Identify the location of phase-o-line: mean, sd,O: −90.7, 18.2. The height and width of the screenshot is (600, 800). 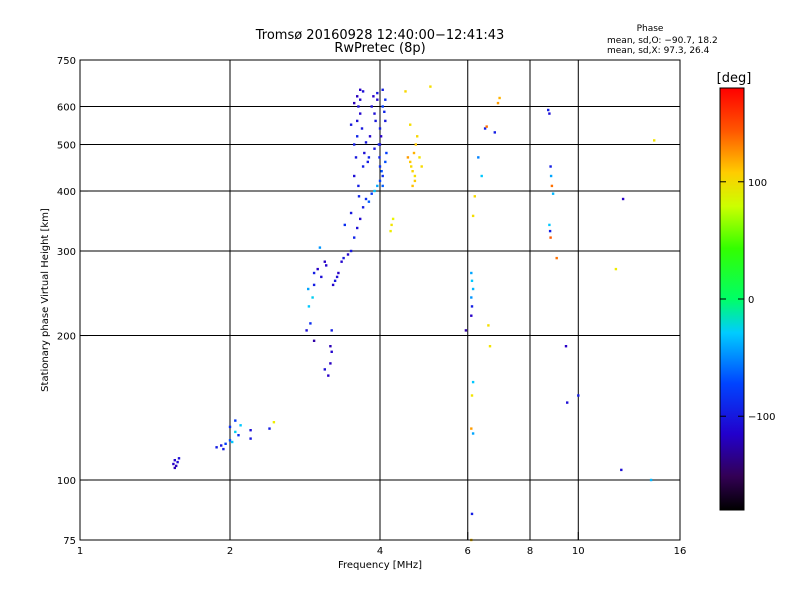
(662, 41).